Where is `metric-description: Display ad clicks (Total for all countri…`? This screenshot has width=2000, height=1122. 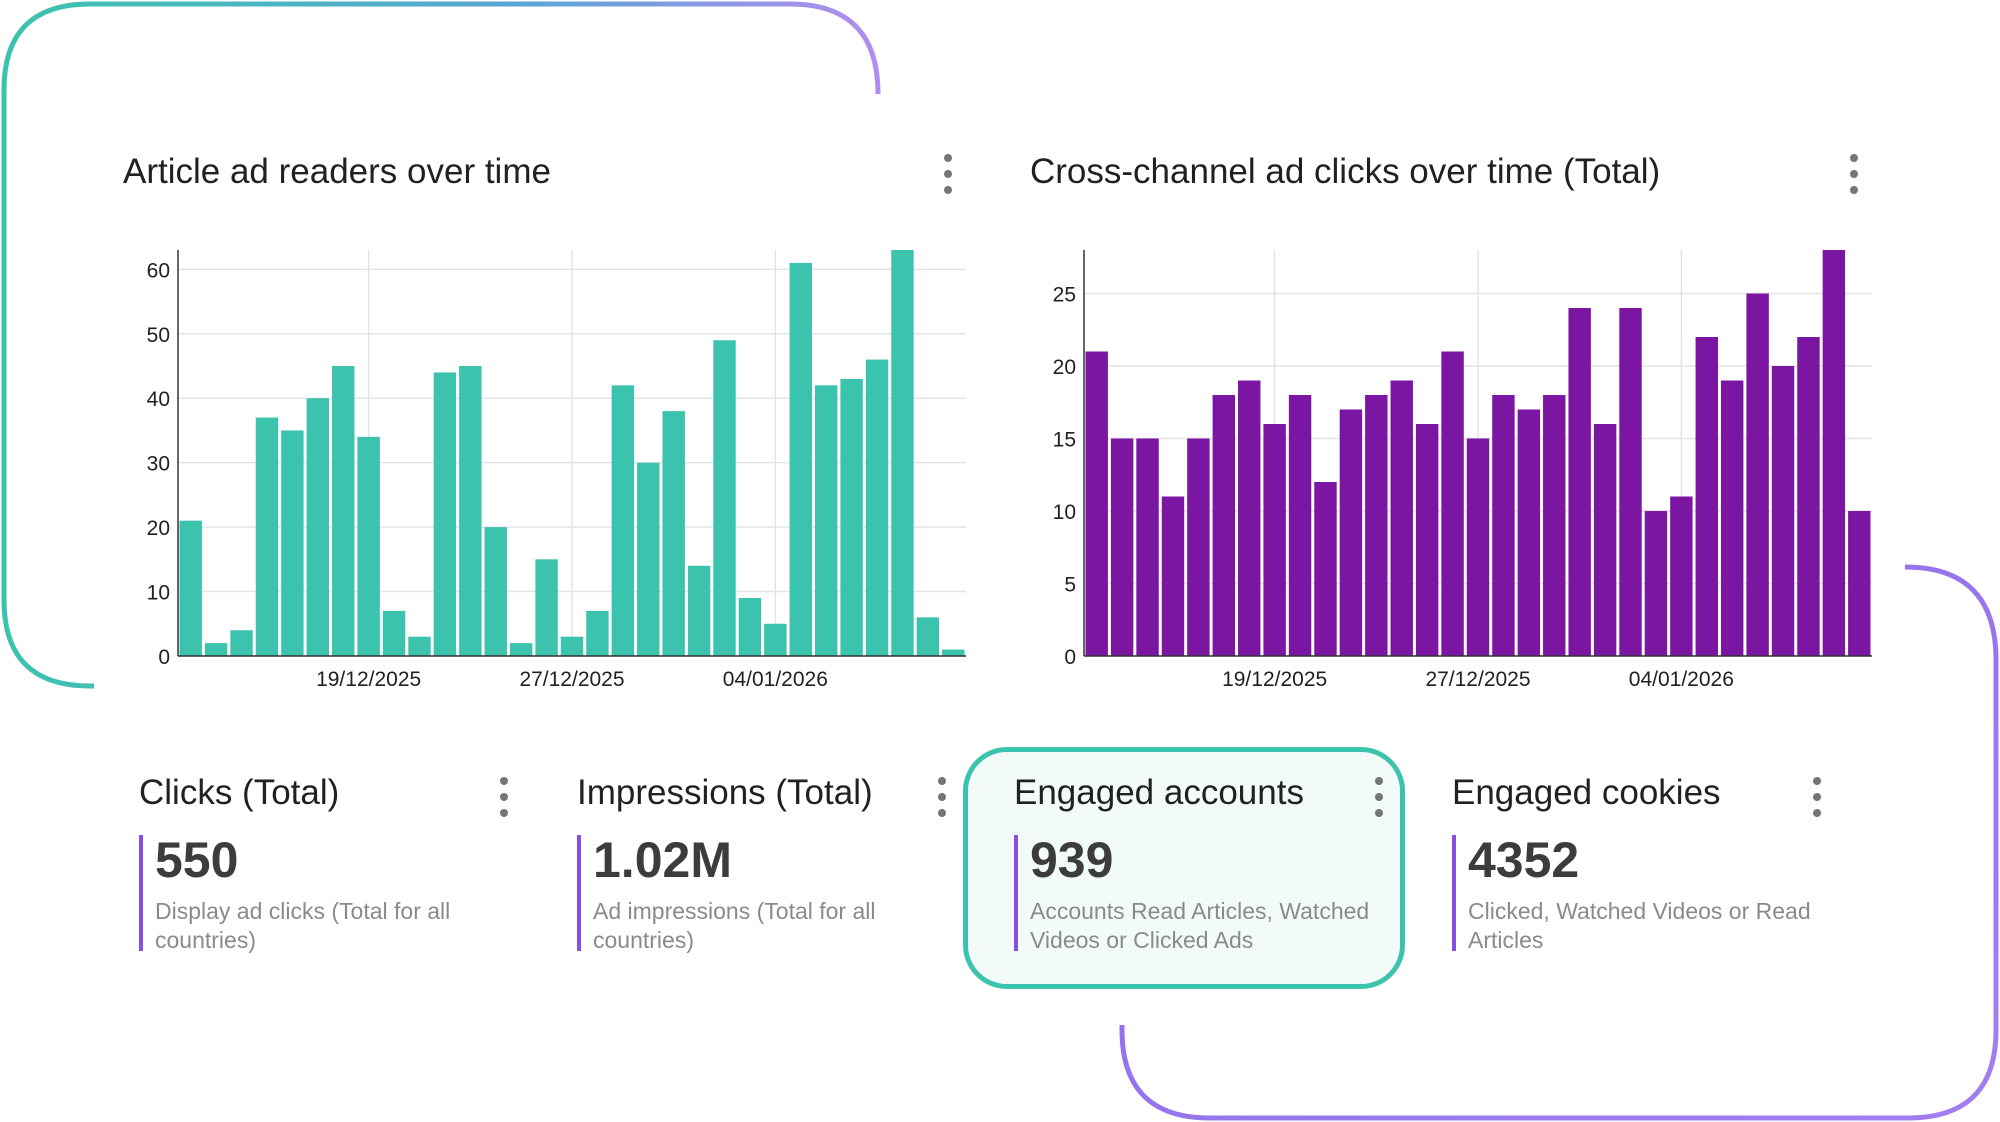
metric-description: Display ad clicks (Total for all countri… is located at coordinates (303, 925).